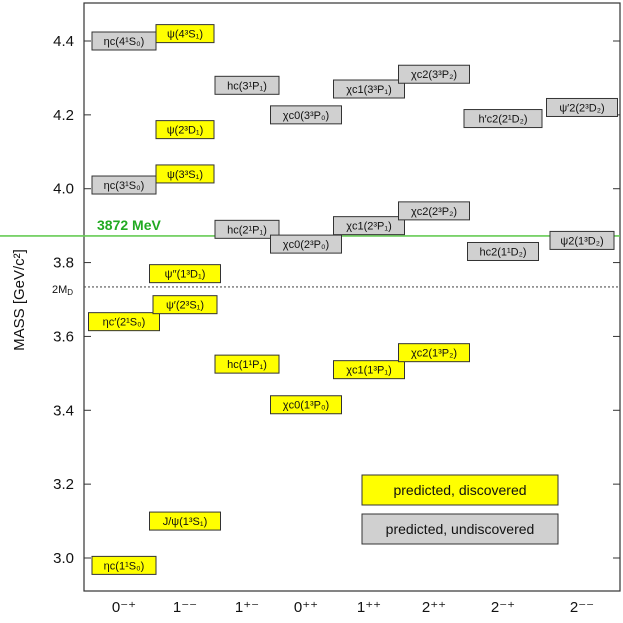 The height and width of the screenshot is (623, 623). I want to click on state-label: ψ(3³S₁), so click(185, 175).